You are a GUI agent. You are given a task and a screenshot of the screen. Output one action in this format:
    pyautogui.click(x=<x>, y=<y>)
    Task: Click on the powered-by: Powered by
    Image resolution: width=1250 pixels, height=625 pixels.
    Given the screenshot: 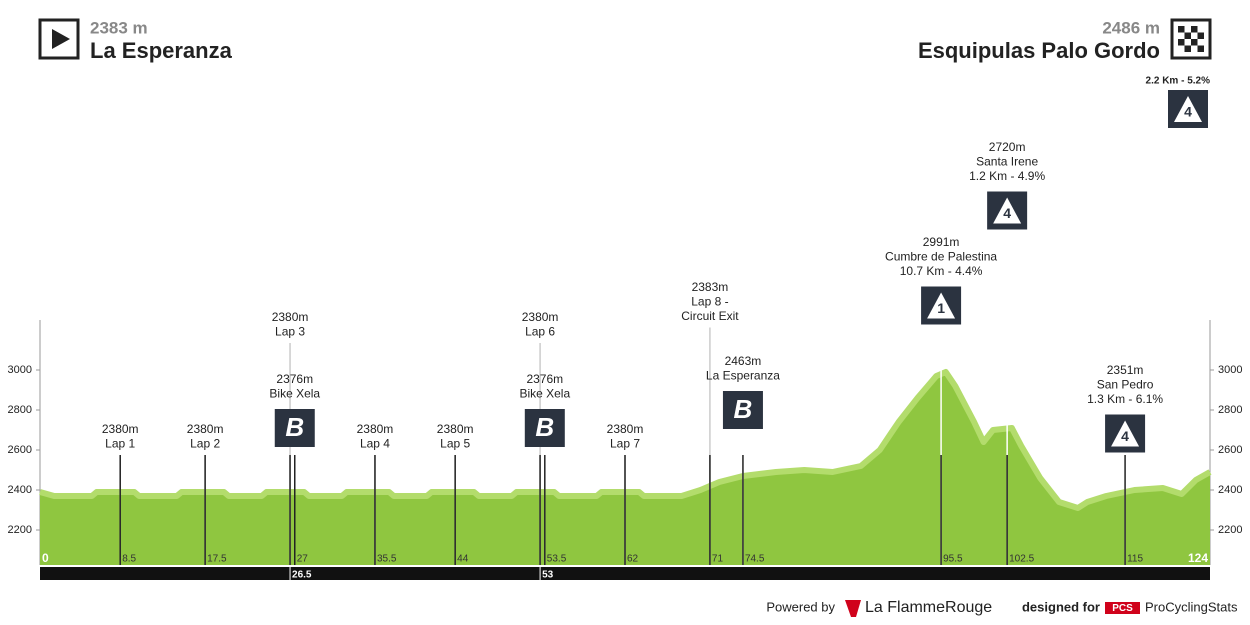 What is the action you would take?
    pyautogui.click(x=800, y=606)
    